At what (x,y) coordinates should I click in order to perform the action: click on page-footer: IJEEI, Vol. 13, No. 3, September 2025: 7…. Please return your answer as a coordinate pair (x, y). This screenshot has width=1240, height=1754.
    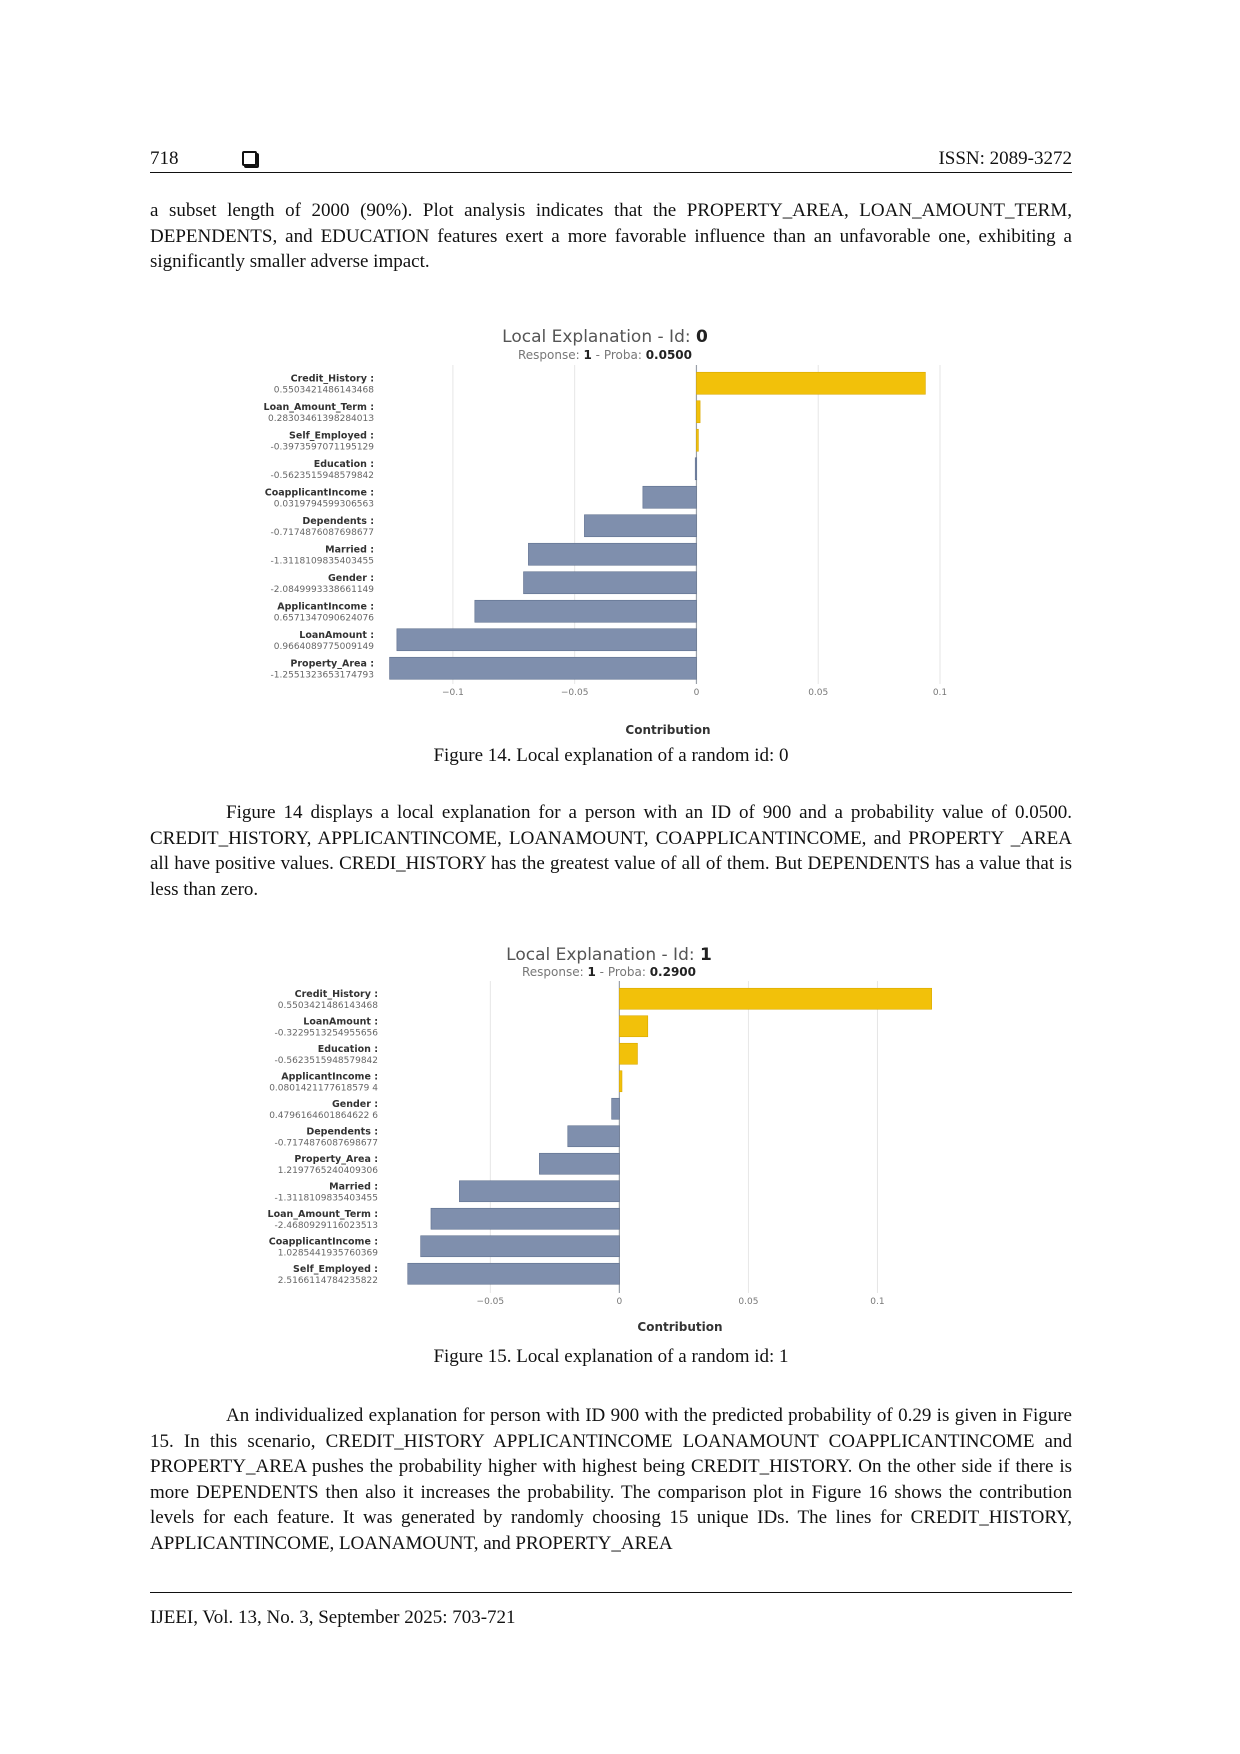
    Looking at the image, I should click on (333, 1617).